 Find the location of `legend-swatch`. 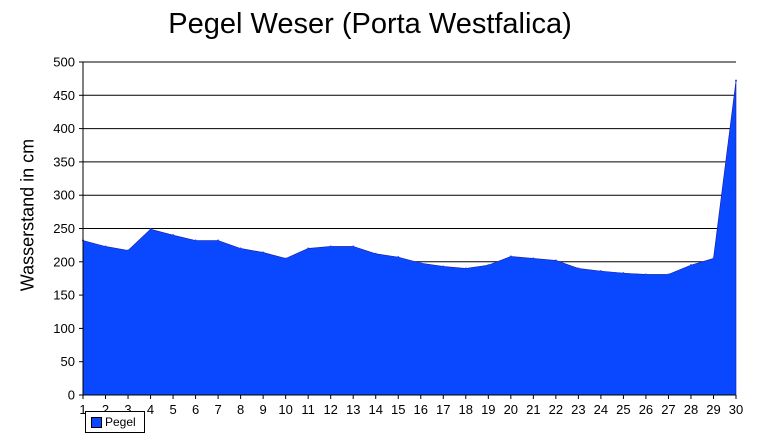

legend-swatch is located at coordinates (96, 422).